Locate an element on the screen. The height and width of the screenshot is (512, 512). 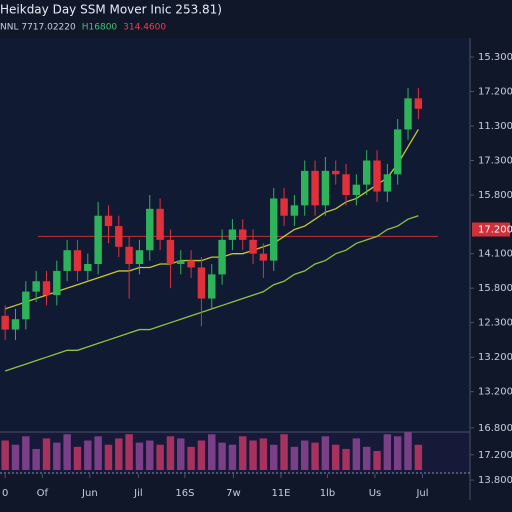
x-tick-label: 1lb is located at coordinates (328, 493).